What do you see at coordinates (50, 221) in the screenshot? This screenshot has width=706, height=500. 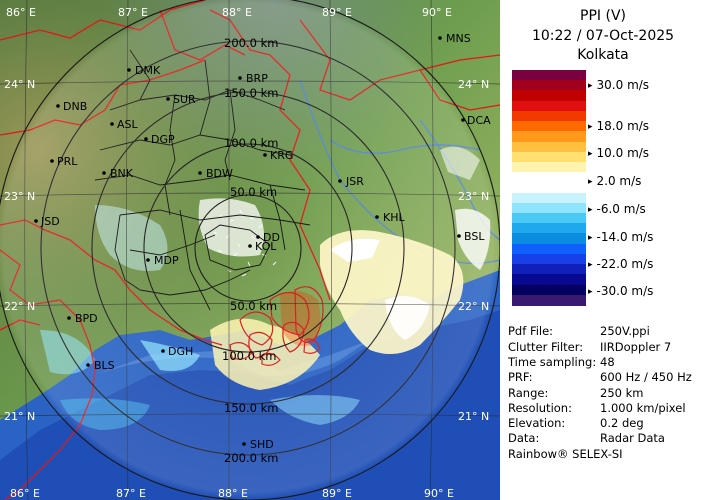 I see `station-JSD: JSD` at bounding box center [50, 221].